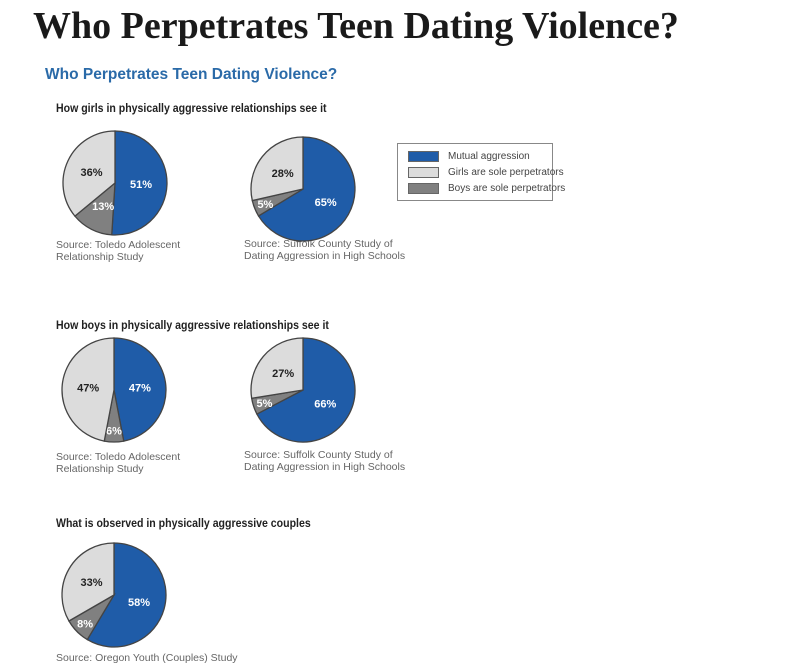  I want to click on legend-item-girls: Girls are sole perpetrators, so click(486, 172).